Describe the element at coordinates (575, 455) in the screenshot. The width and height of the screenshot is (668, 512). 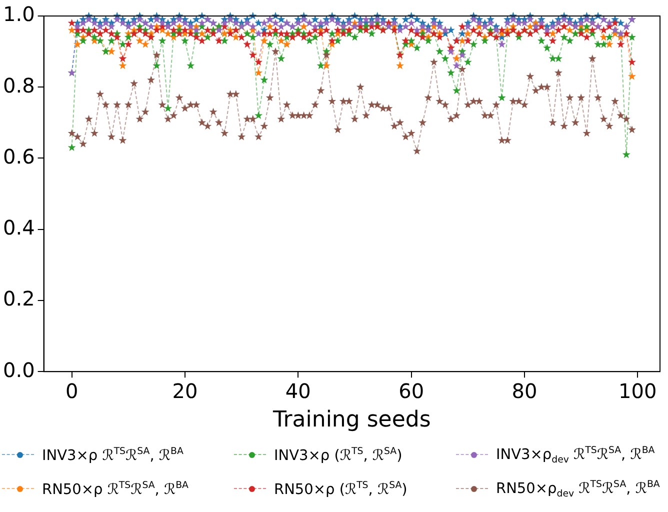
I see `legend-label: INV3×ρ$_{dev}$ ℛ$^{TS}$ℛ$^{SA}$, ℛ$^{BA}$` at that location.